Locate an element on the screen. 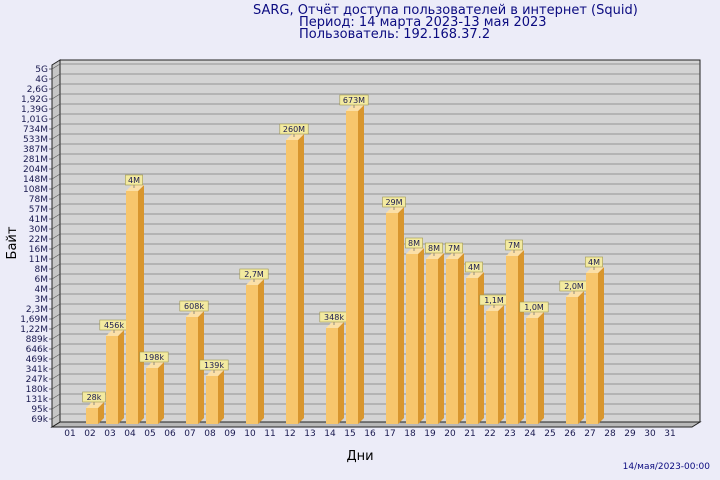 The image size is (720, 480). x-tick-label: 06 is located at coordinates (170, 434).